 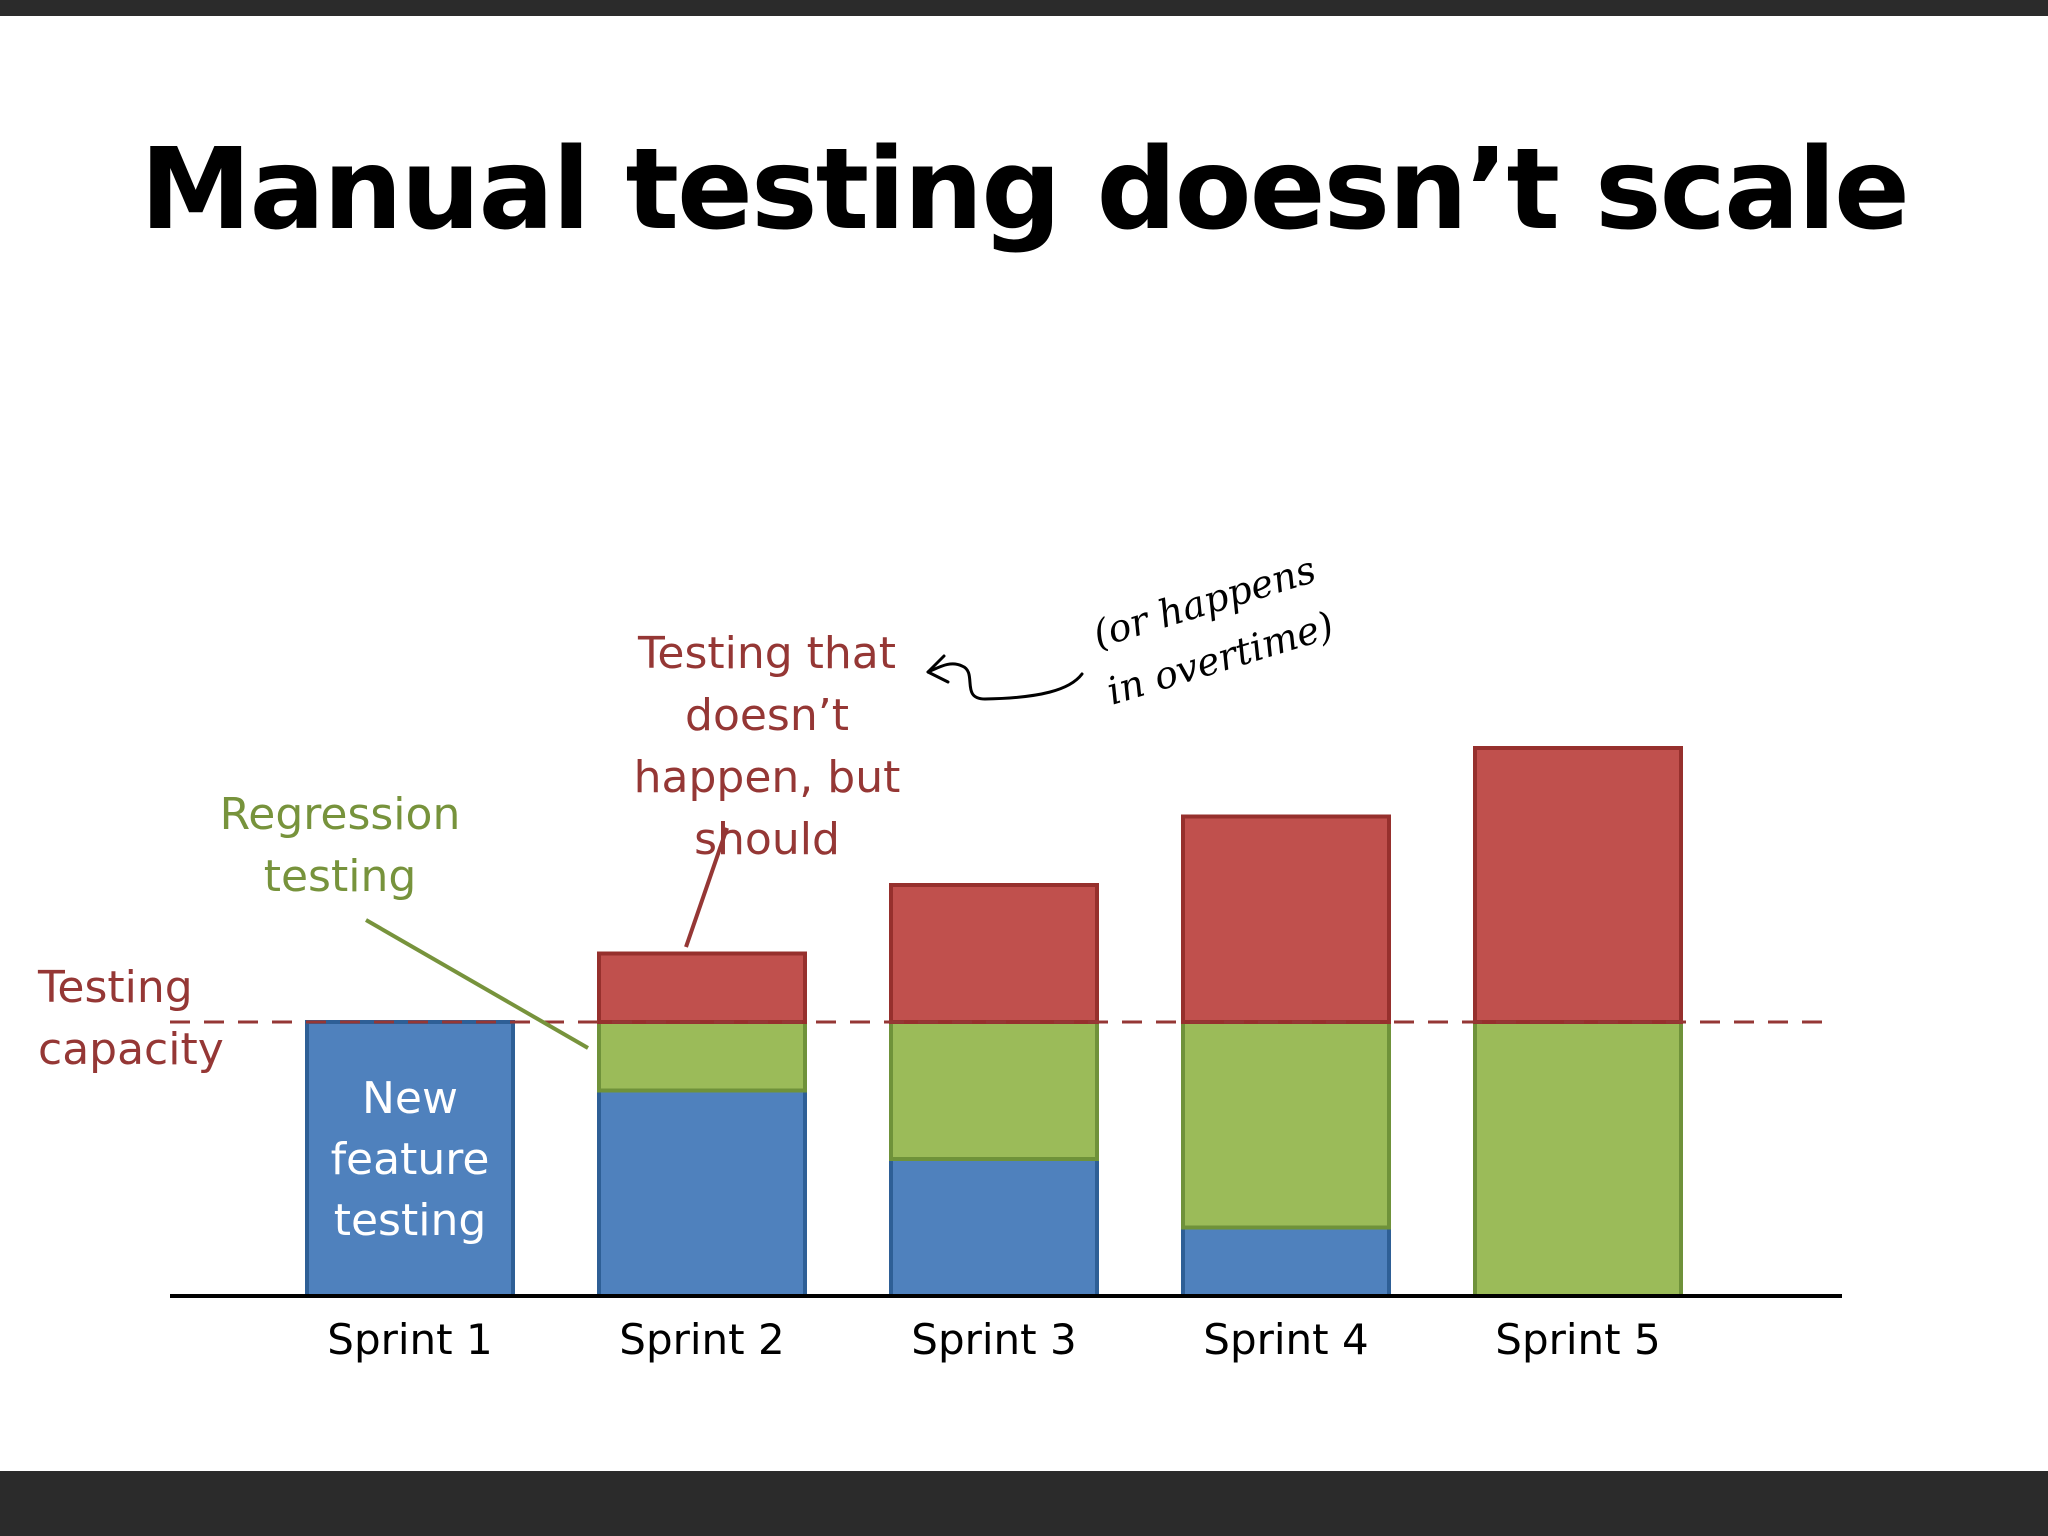 I want to click on unhappened-leader-line, so click(x=706, y=887).